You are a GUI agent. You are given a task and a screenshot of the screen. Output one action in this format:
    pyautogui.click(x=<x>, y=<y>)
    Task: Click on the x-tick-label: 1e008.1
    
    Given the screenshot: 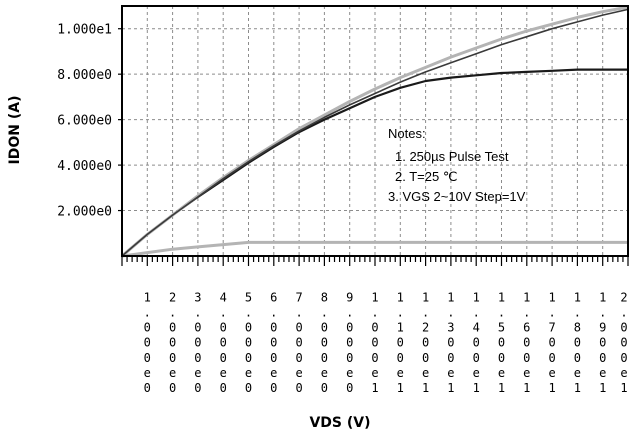 What is the action you would take?
    pyautogui.click(x=577, y=342)
    